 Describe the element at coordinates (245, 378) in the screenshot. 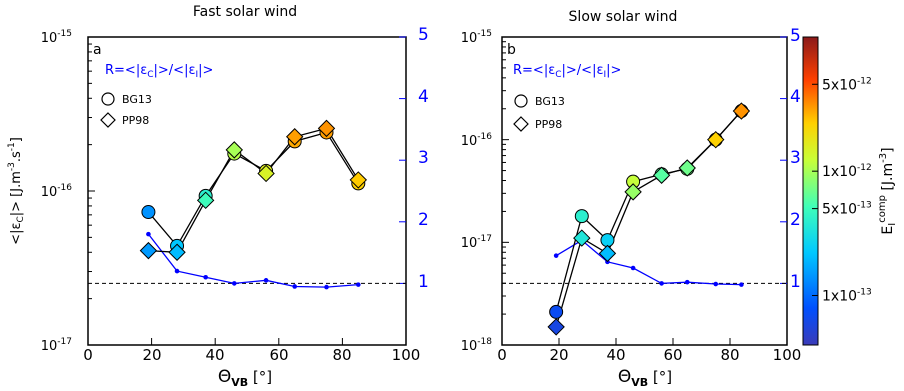

I see `panel-a-x-axis-label: ΘVB [°]` at that location.